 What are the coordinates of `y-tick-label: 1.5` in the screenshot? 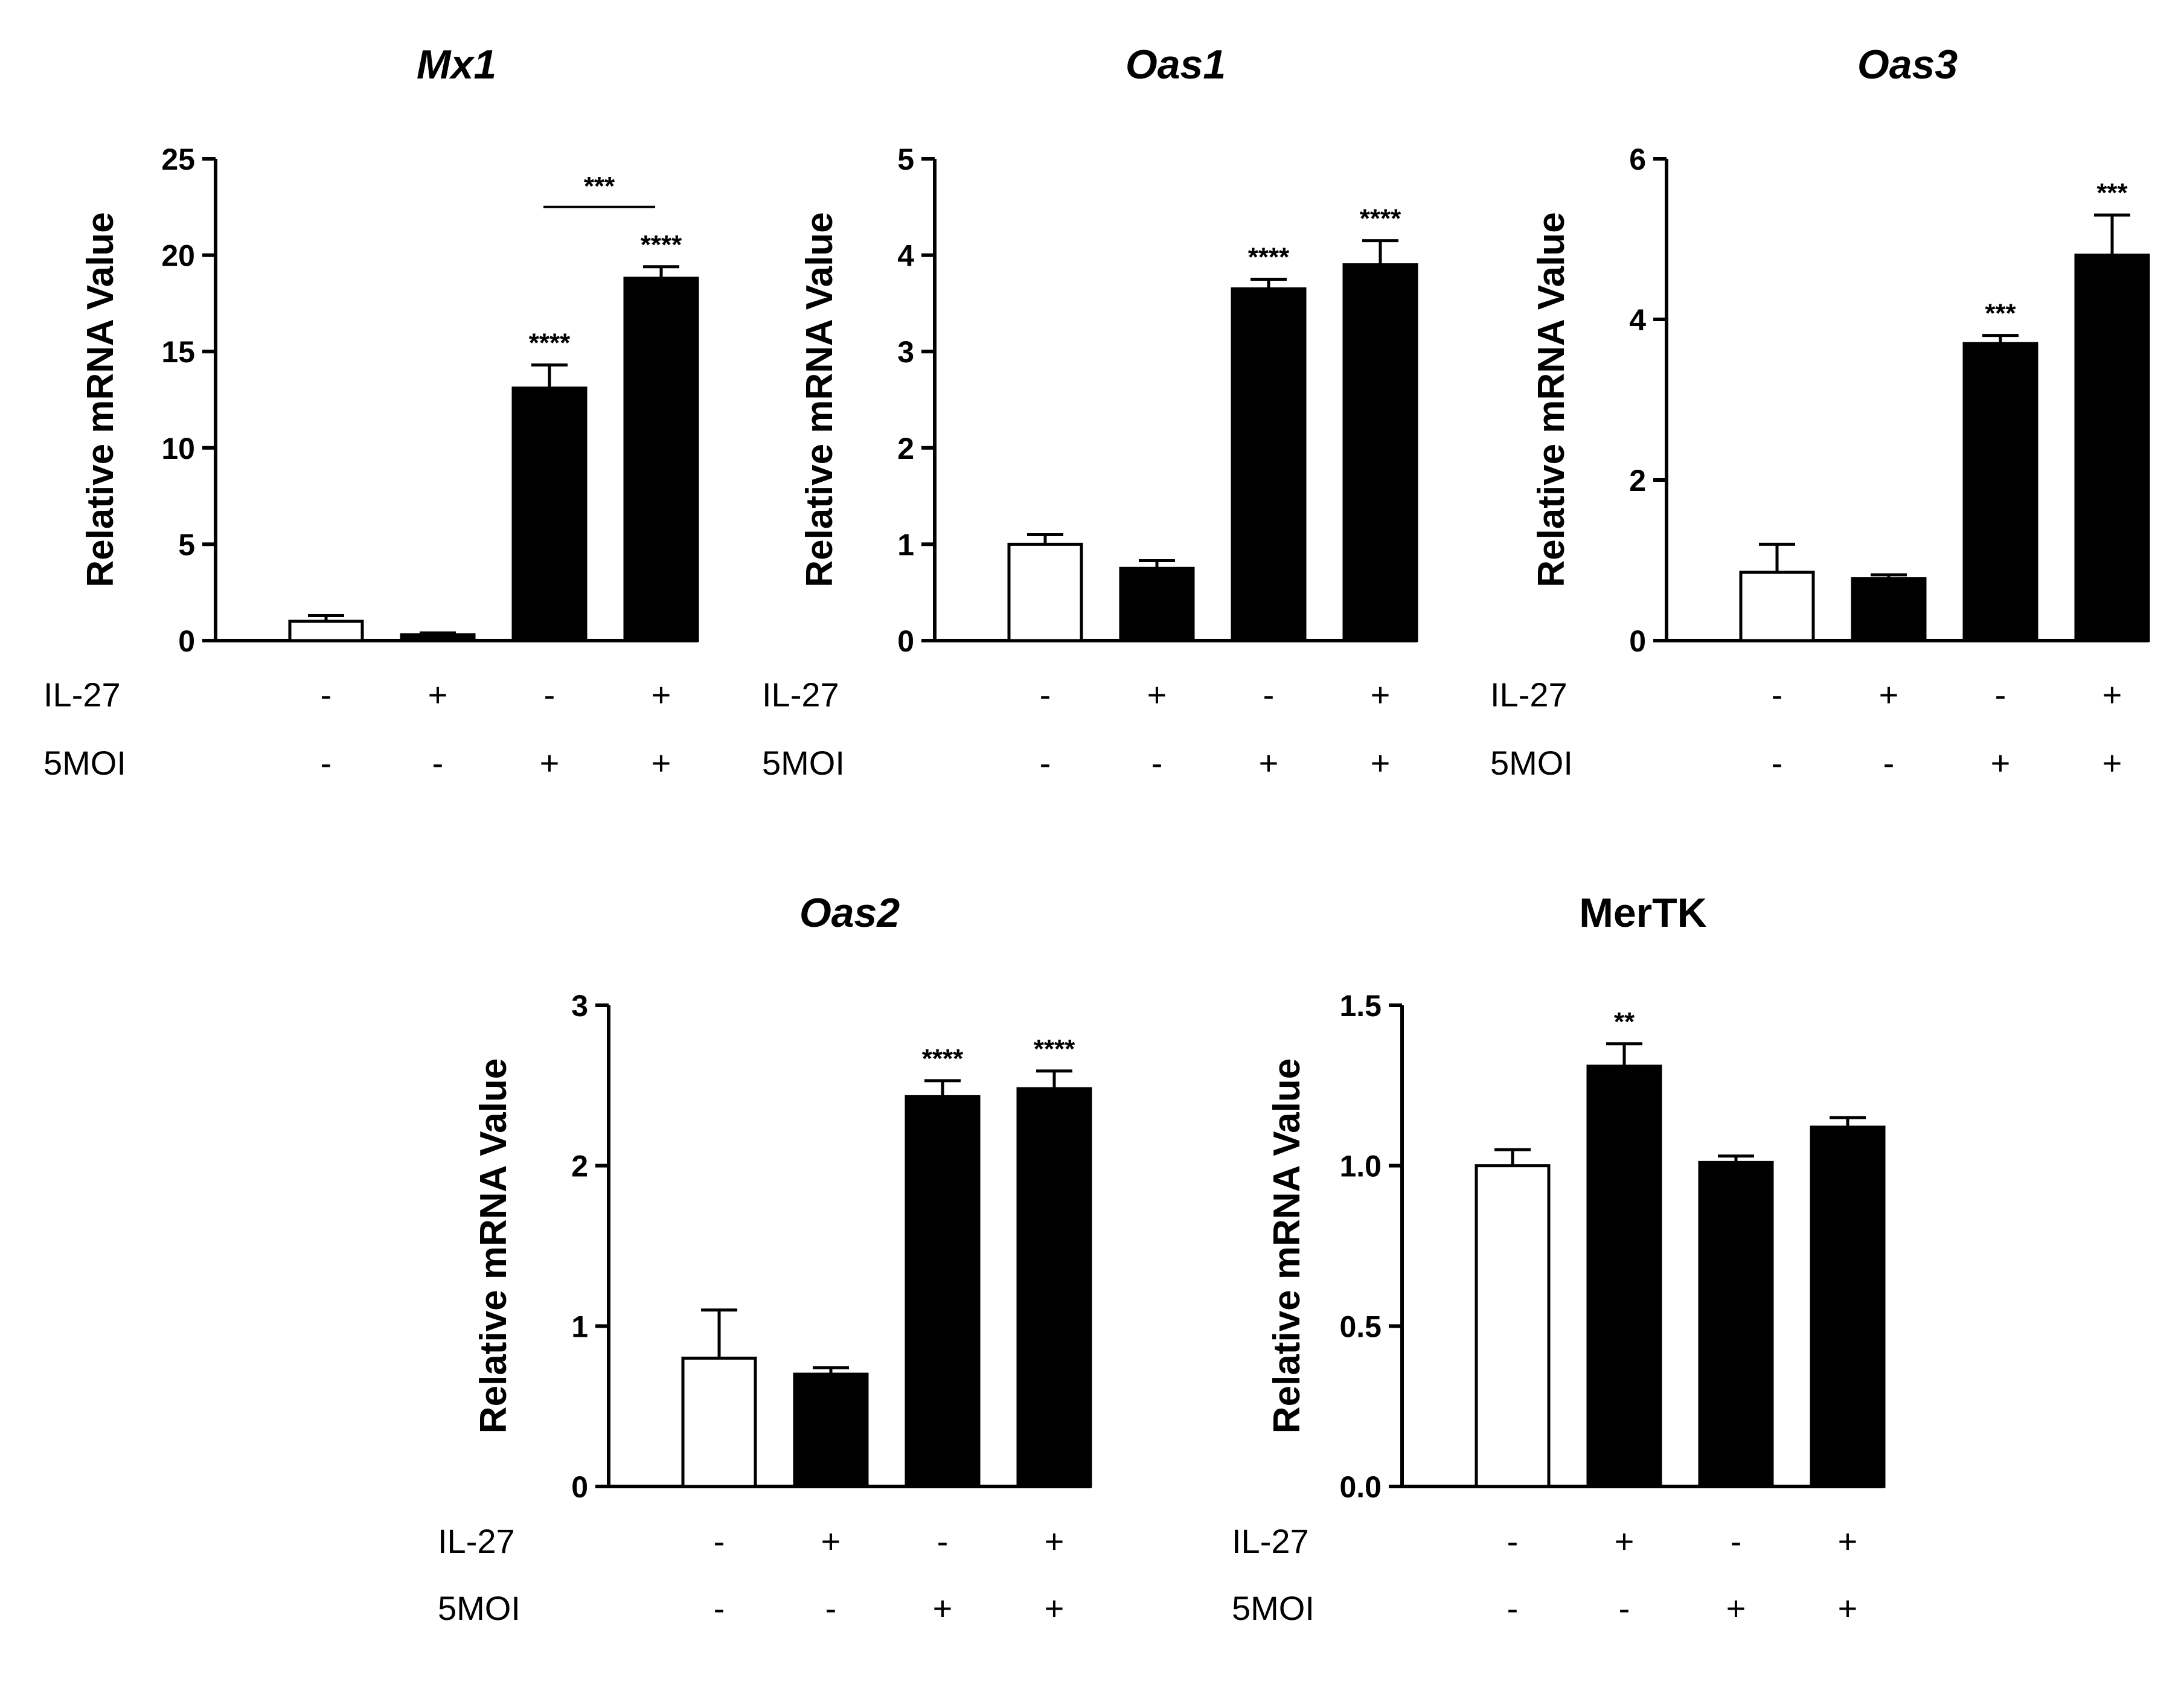 It's located at (1360, 1006).